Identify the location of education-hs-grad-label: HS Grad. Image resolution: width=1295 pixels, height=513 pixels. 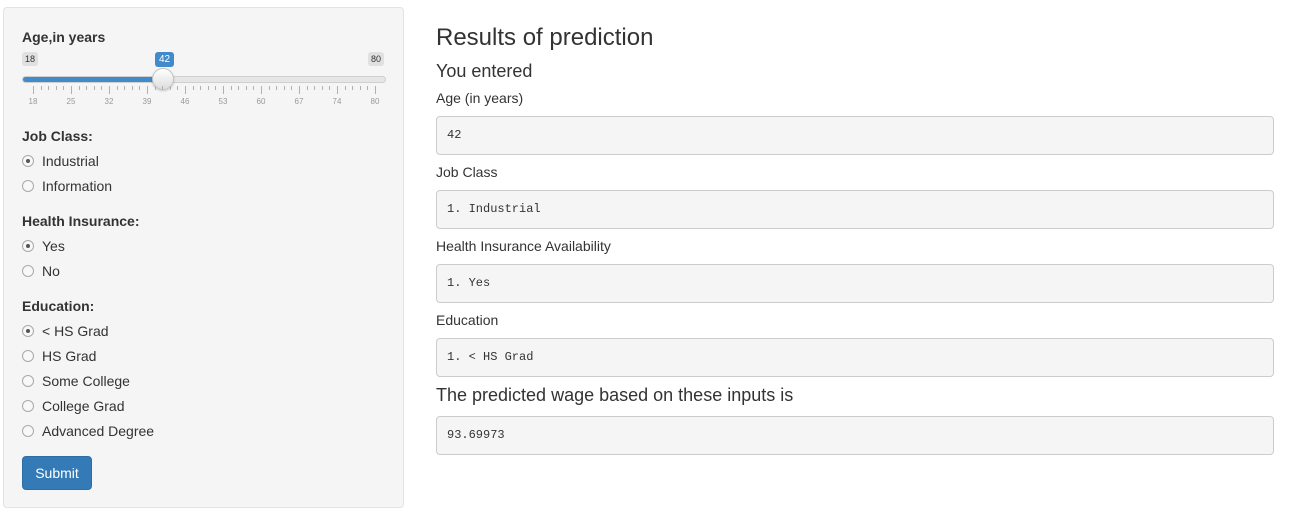
(69, 356).